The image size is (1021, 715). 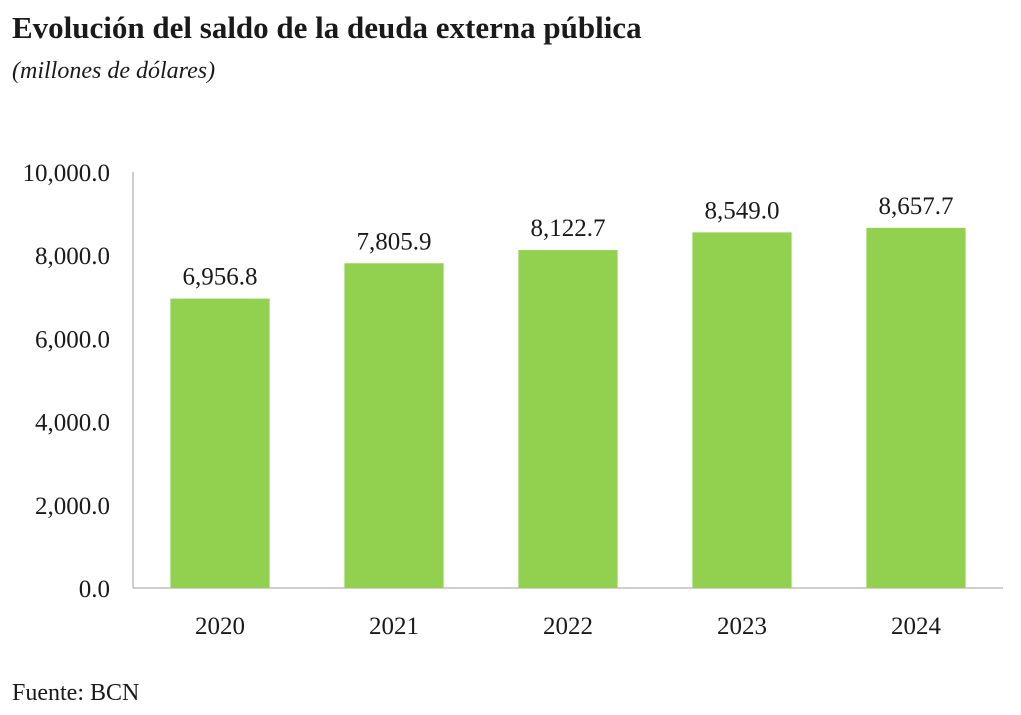 What do you see at coordinates (568, 419) in the screenshot?
I see `bar-2022` at bounding box center [568, 419].